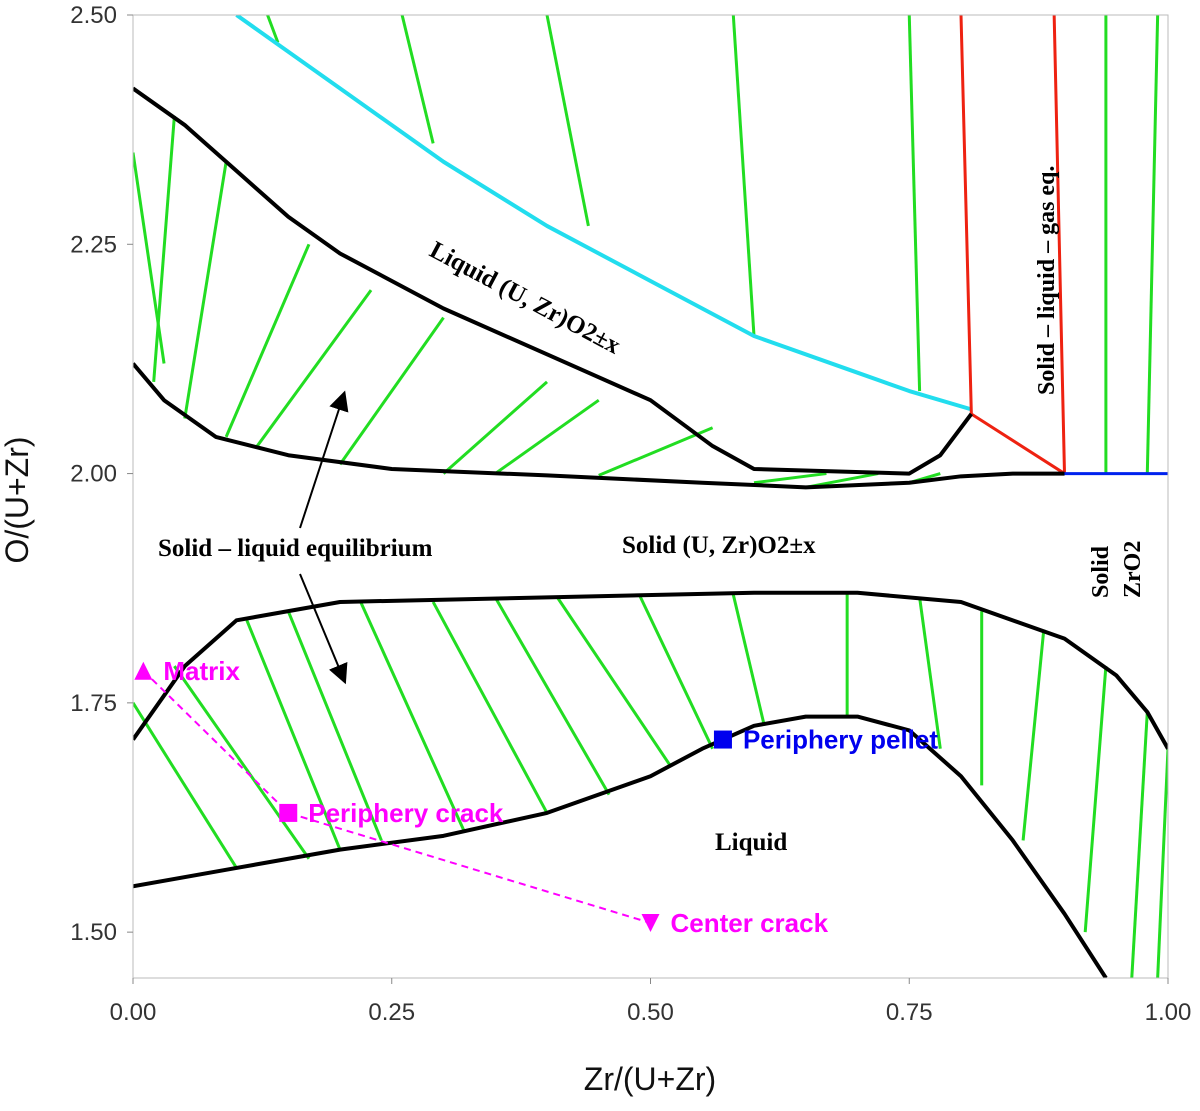 The width and height of the screenshot is (1200, 1111). Describe the element at coordinates (295, 548) in the screenshot. I see `label-solid-liquid: Solid – liquid equilibrium` at that location.